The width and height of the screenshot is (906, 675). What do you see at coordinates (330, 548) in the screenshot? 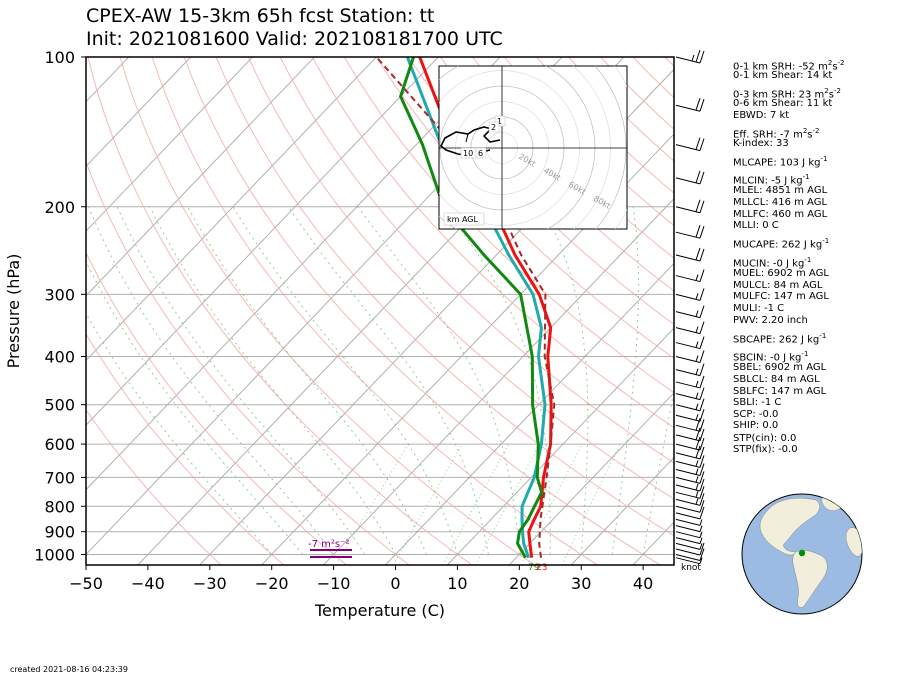
I see `srh-bar: -7 m²s⁻²` at bounding box center [330, 548].